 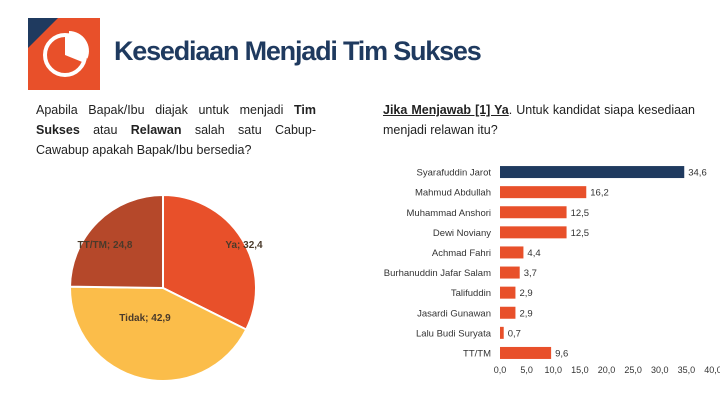 I want to click on bar-category-label: Mahmud Abdullah, so click(x=453, y=193).